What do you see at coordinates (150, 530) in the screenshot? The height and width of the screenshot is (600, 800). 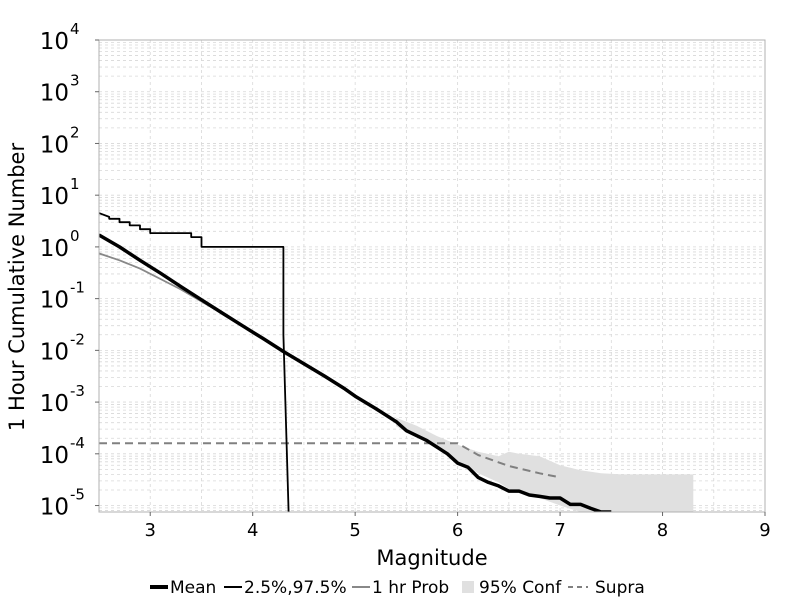 I see `x-tick-label: 3` at bounding box center [150, 530].